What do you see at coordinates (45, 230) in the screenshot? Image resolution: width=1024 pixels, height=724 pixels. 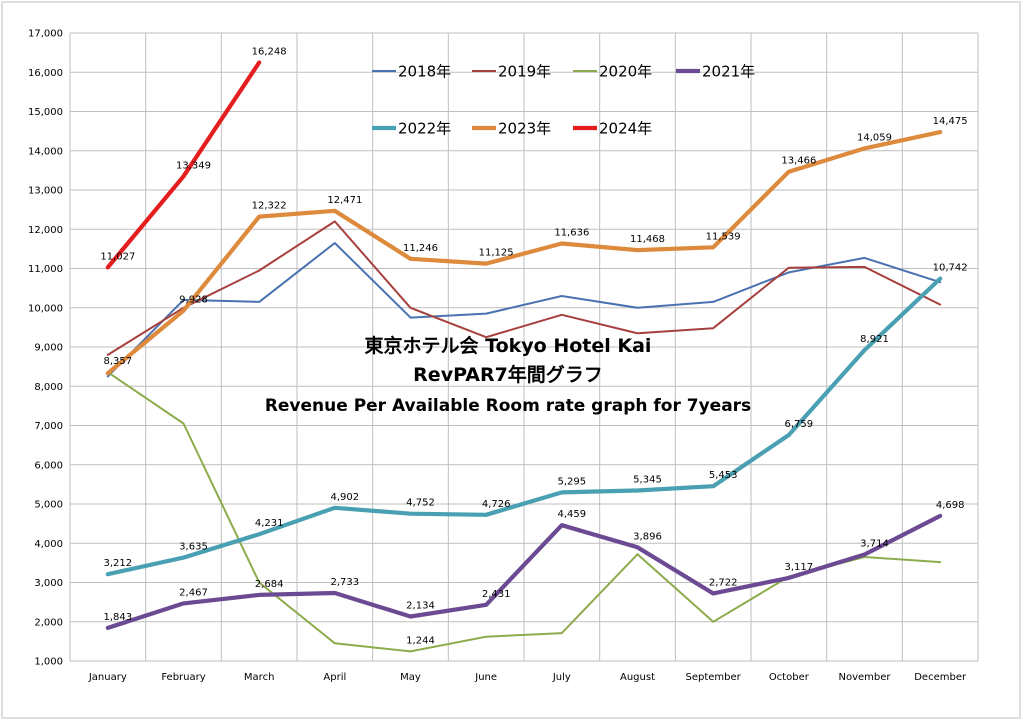 I see `y-tick-label: 12,000` at bounding box center [45, 230].